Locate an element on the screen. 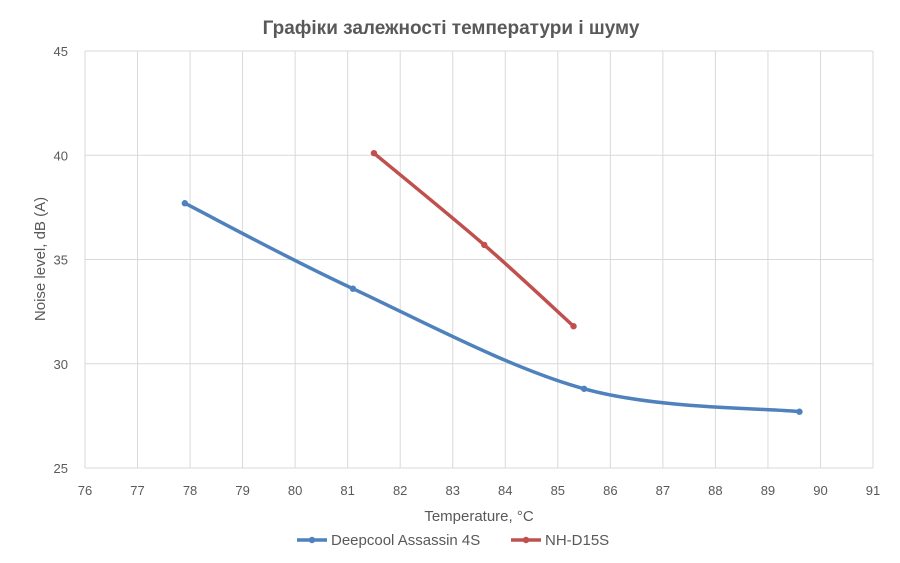 This screenshot has width=900, height=563. x-axis-label: Temperature, °C is located at coordinates (479, 516).